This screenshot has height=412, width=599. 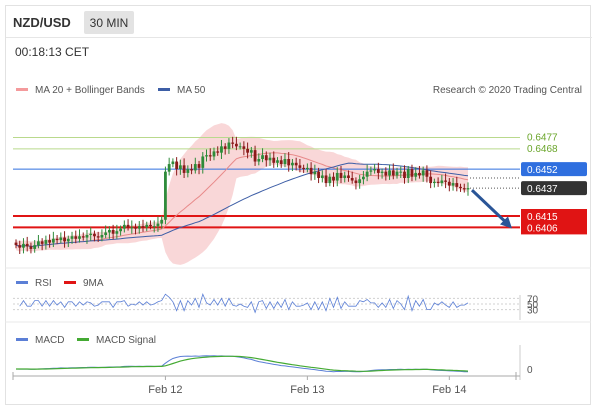 I want to click on macd-signal-legend-label: MACD Signal, so click(x=126, y=340).